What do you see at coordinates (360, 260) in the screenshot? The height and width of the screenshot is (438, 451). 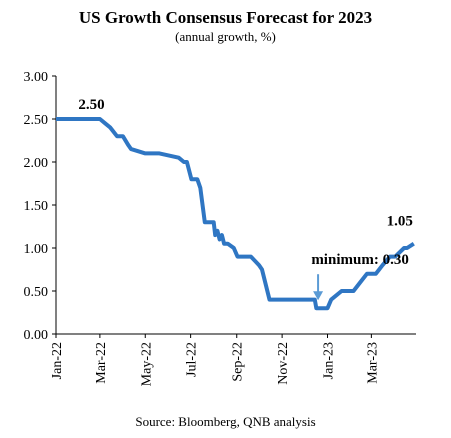 I see `annotation-minimum-label: minimum: 0.30` at bounding box center [360, 260].